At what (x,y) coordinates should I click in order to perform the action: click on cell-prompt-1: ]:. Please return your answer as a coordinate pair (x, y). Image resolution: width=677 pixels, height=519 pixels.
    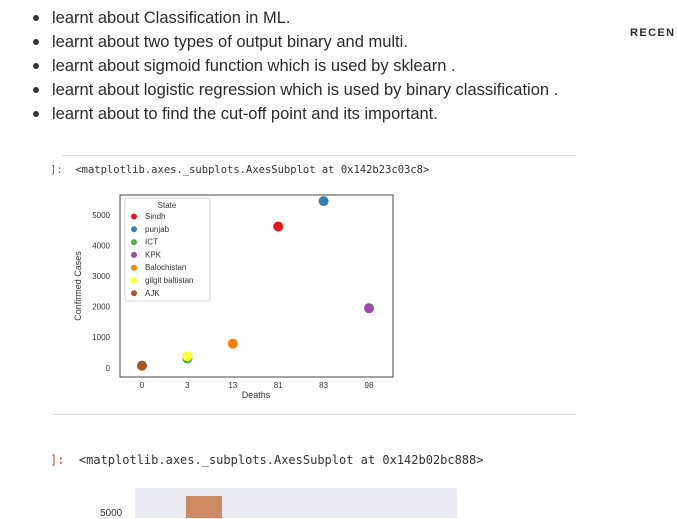
    Looking at the image, I should click on (56, 170).